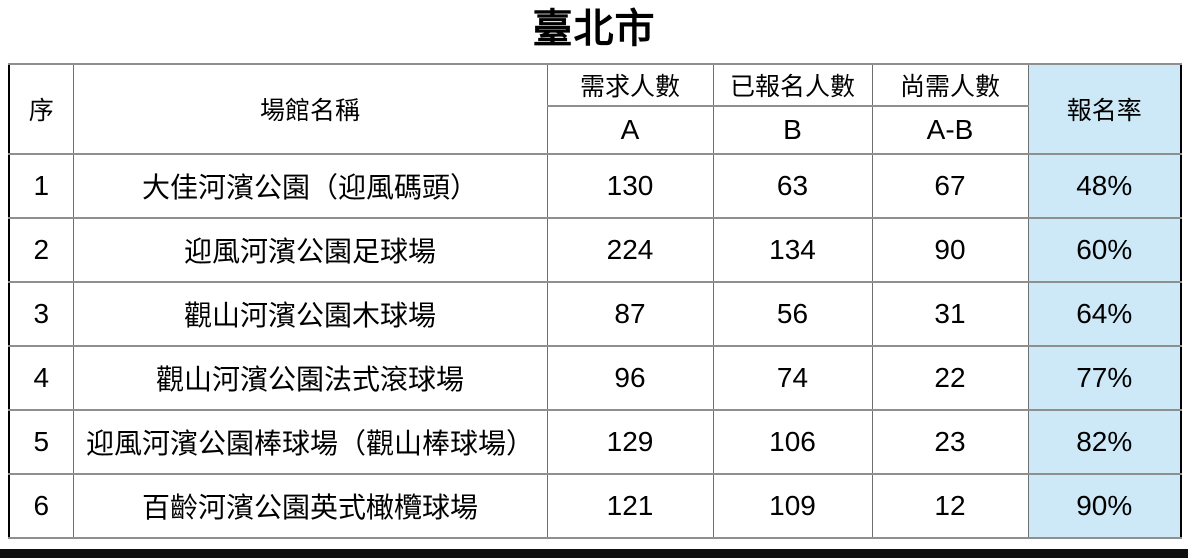  Describe the element at coordinates (310, 506) in the screenshot. I see `cell-venue: 百齡河濱公園英式橄欖球場` at that location.